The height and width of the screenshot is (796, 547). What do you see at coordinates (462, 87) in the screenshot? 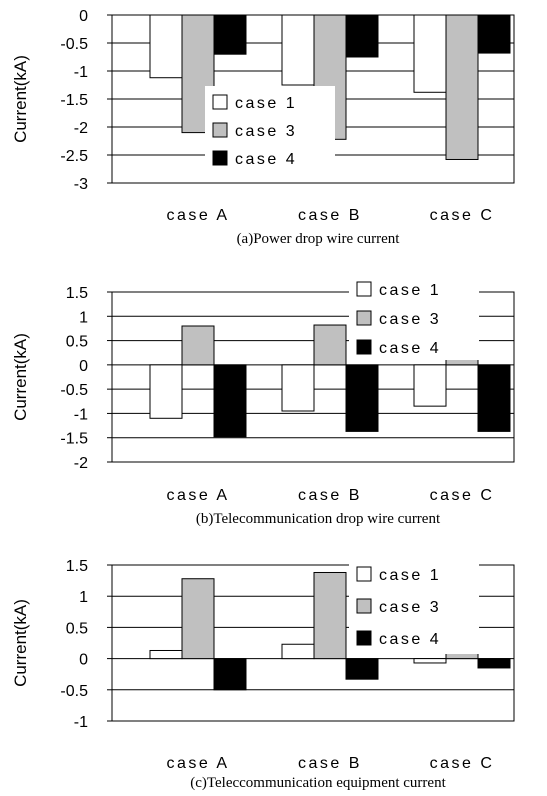
I see `bar-case3-caseC` at bounding box center [462, 87].